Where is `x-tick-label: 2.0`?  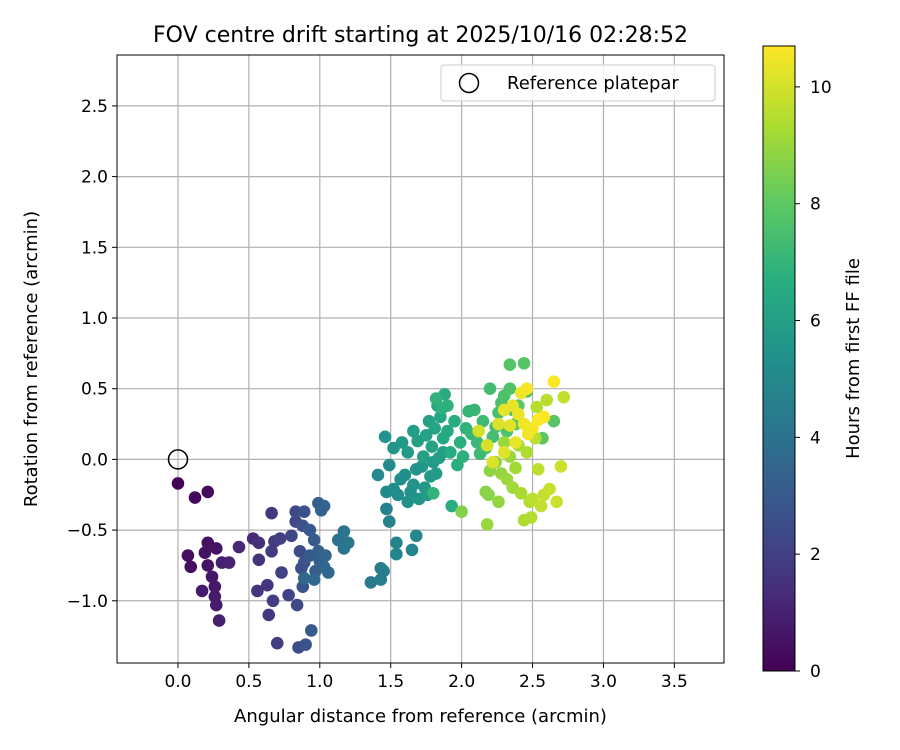 x-tick-label: 2.0 is located at coordinates (461, 682).